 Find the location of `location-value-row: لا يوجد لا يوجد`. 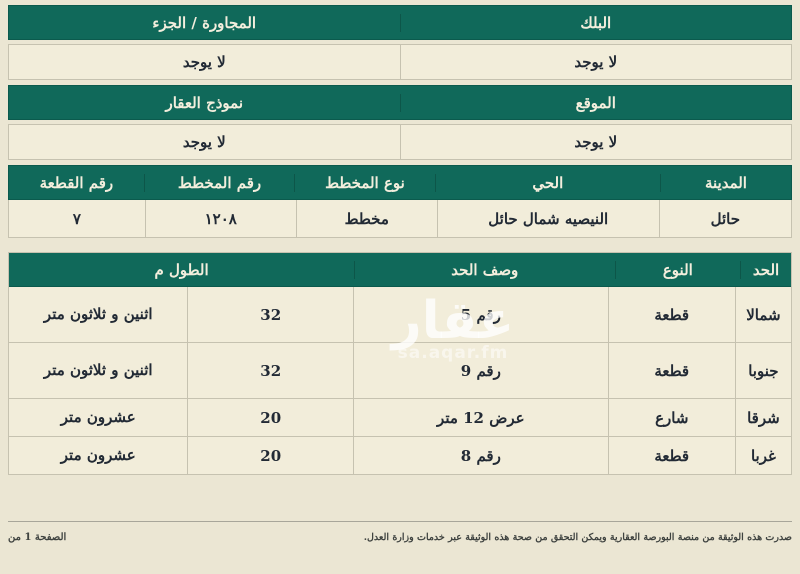

location-value-row: لا يوجد لا يوجد is located at coordinates (400, 142).